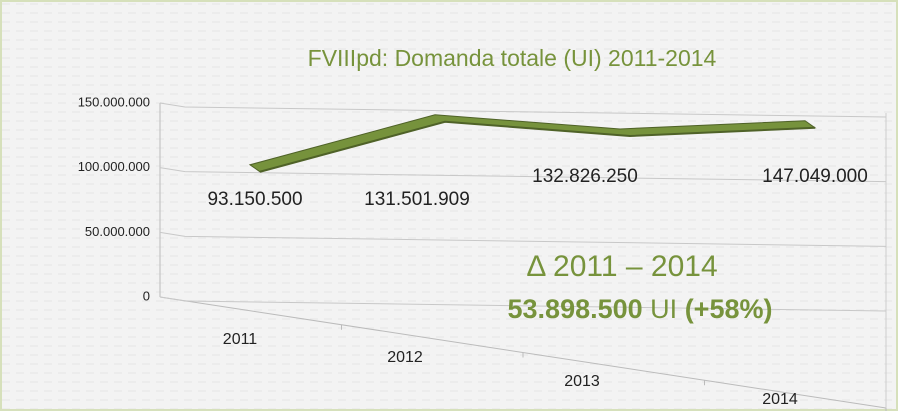  I want to click on data-label: 132.826.250, so click(585, 176).